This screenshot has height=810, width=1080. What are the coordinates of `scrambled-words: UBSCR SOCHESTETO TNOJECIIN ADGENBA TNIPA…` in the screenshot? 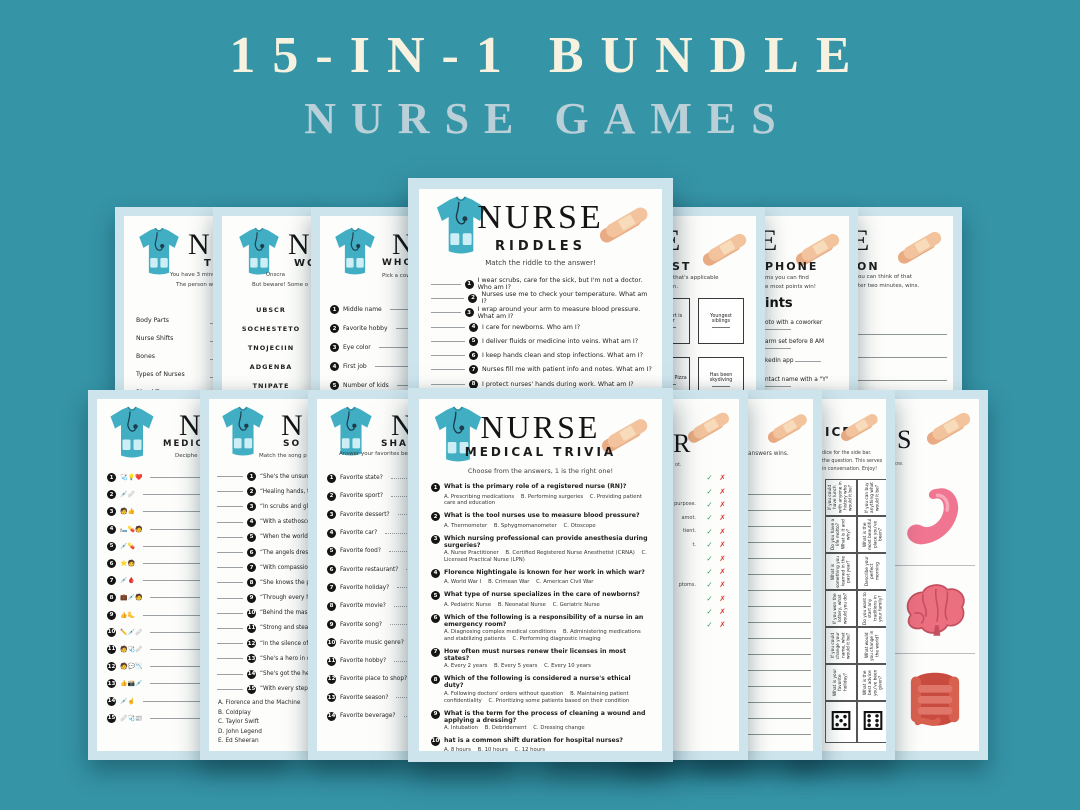 It's located at (313, 353).